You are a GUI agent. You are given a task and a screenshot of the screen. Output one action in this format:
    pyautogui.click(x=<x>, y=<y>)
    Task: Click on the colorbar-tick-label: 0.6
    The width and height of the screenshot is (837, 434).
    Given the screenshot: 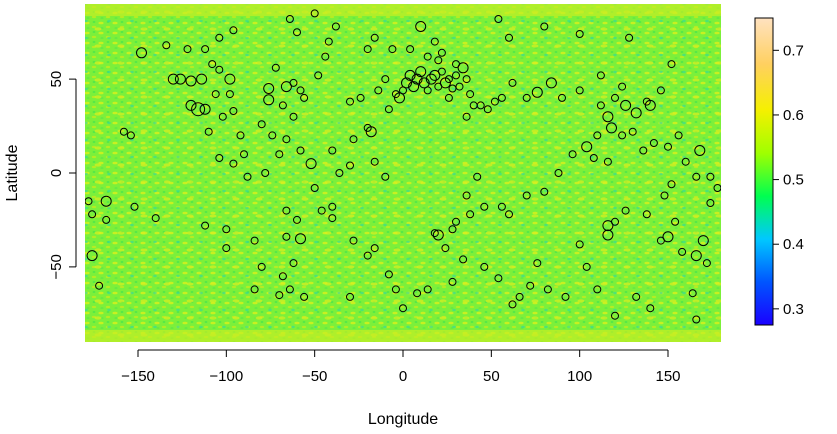 What is the action you would take?
    pyautogui.click(x=793, y=115)
    